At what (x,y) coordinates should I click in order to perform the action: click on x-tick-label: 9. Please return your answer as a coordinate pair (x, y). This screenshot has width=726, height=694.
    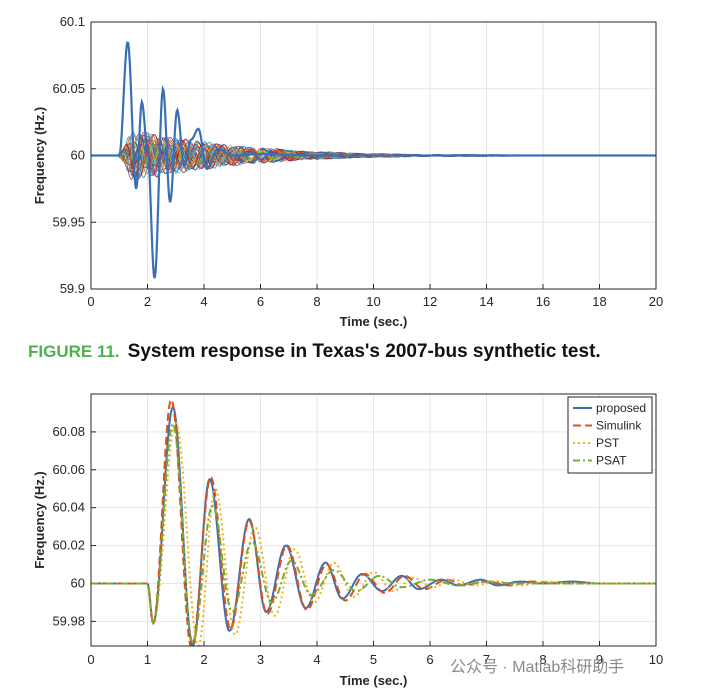
    Looking at the image, I should click on (599, 659).